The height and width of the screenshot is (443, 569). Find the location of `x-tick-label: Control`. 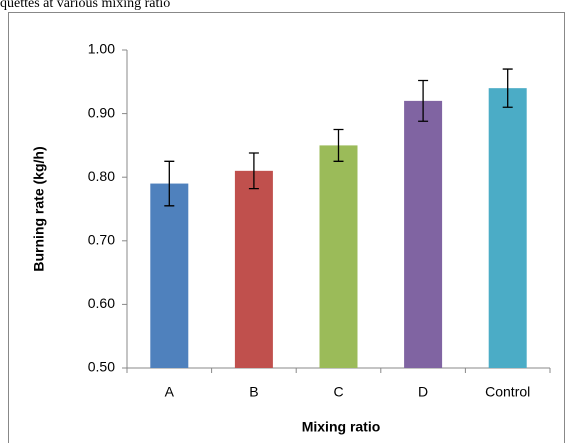

x-tick-label: Control is located at coordinates (507, 392).